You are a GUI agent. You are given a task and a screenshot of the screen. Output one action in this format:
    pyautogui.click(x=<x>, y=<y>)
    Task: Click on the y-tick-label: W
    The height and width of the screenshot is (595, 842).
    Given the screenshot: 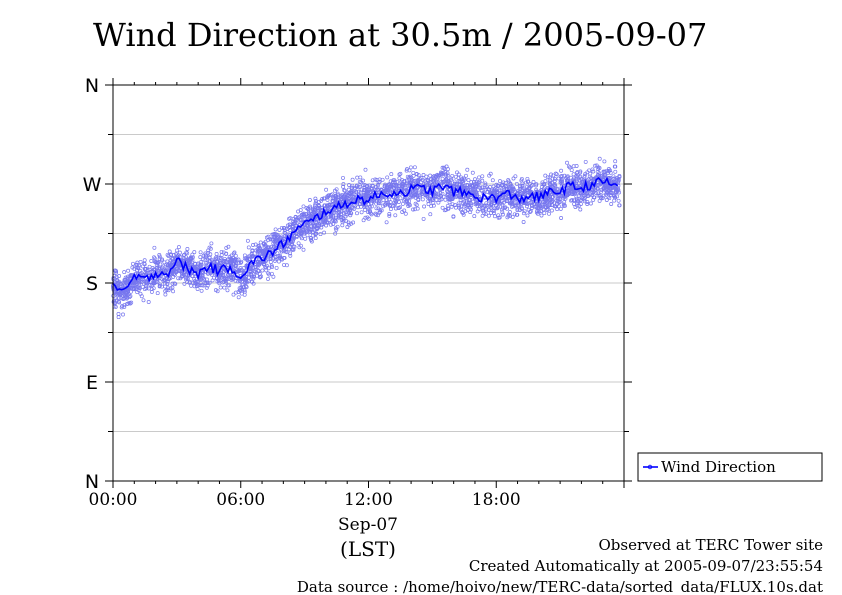 What is the action you would take?
    pyautogui.click(x=92, y=185)
    